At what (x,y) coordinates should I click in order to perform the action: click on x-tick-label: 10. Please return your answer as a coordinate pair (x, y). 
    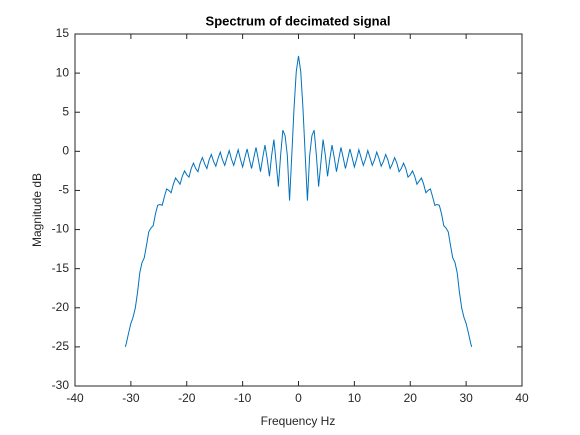
    Looking at the image, I should click on (355, 398).